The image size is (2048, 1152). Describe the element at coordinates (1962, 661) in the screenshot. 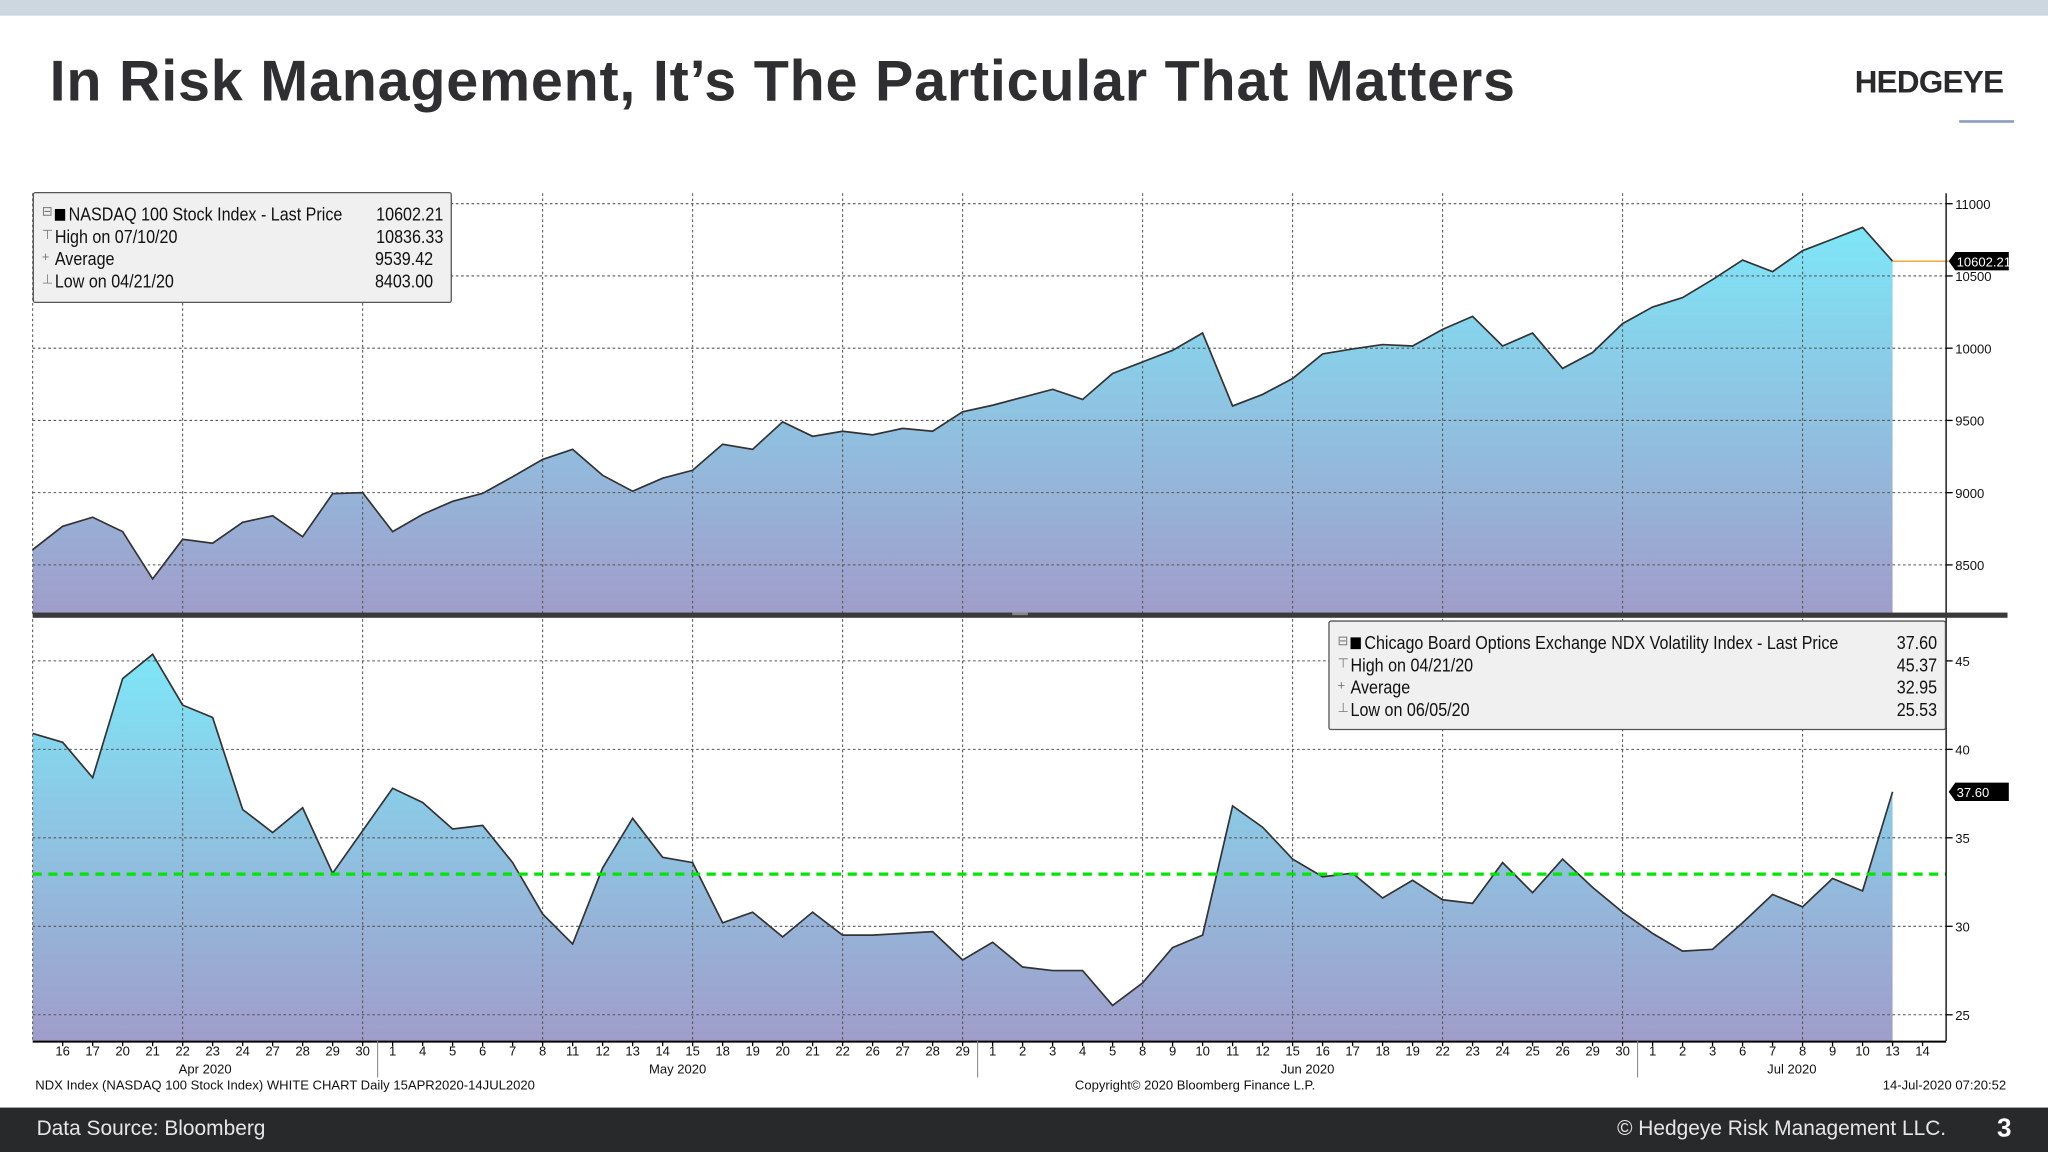

I see `y-tick-label: 45` at that location.